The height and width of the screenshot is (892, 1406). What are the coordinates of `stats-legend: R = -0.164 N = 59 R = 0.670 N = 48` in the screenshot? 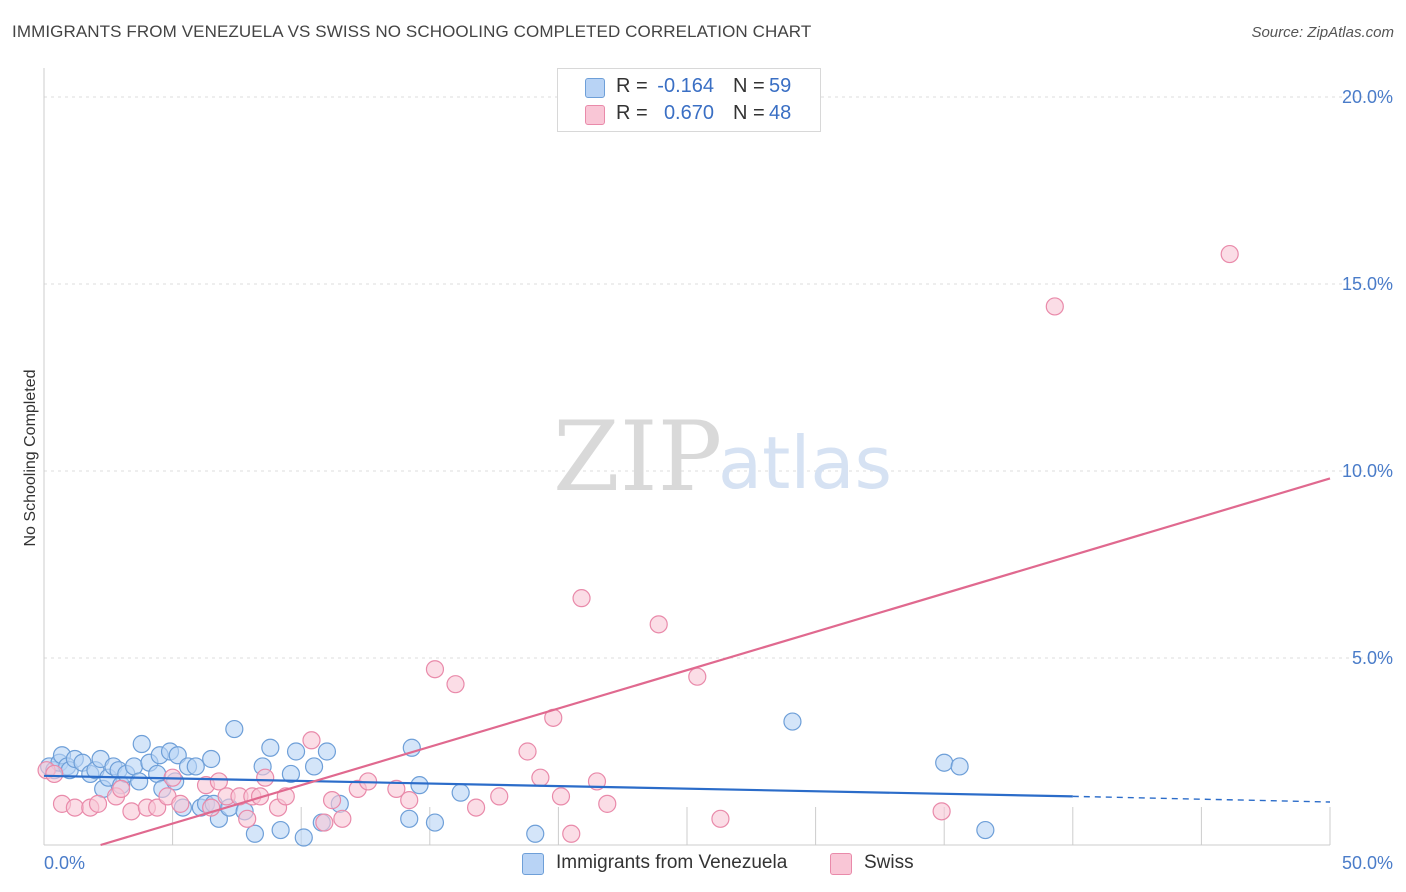 It's located at (689, 100).